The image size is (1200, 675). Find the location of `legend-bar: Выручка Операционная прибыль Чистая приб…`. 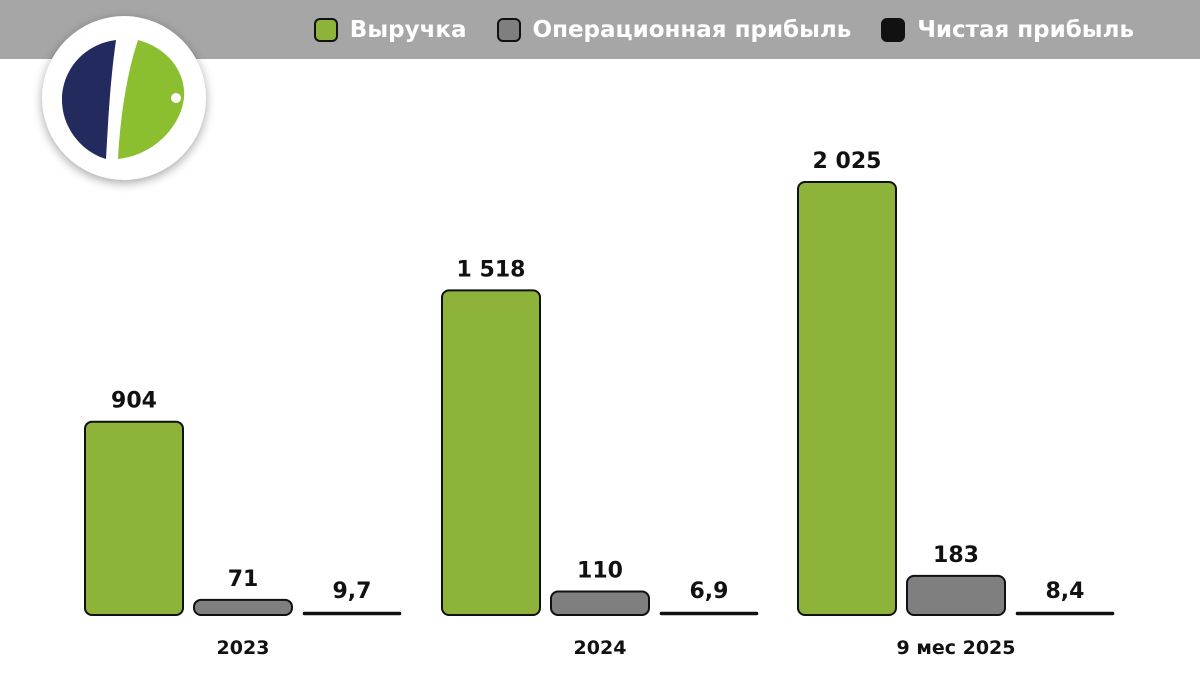

legend-bar: Выручка Операционная прибыль Чистая приб… is located at coordinates (600, 29).